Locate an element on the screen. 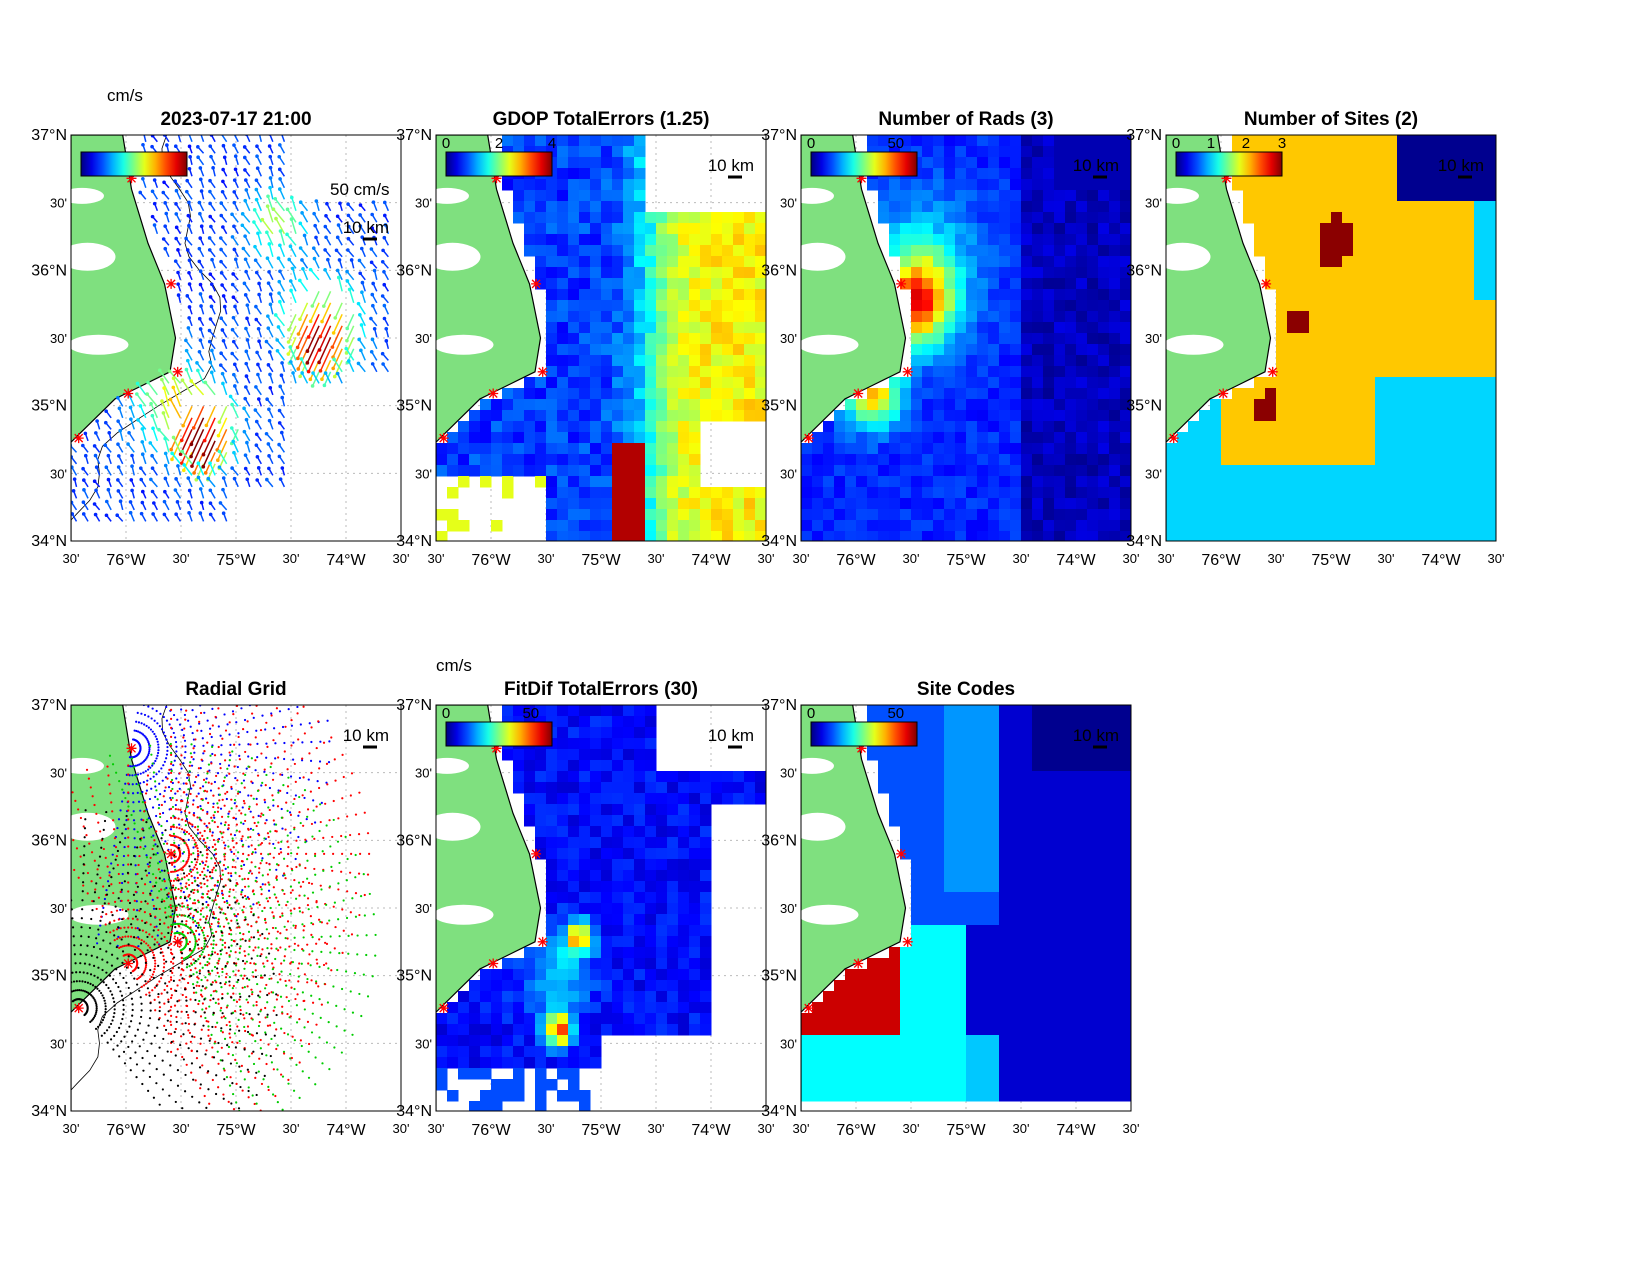 The image size is (1650, 1275). y-tick-label: 36°N is located at coordinates (1144, 270).